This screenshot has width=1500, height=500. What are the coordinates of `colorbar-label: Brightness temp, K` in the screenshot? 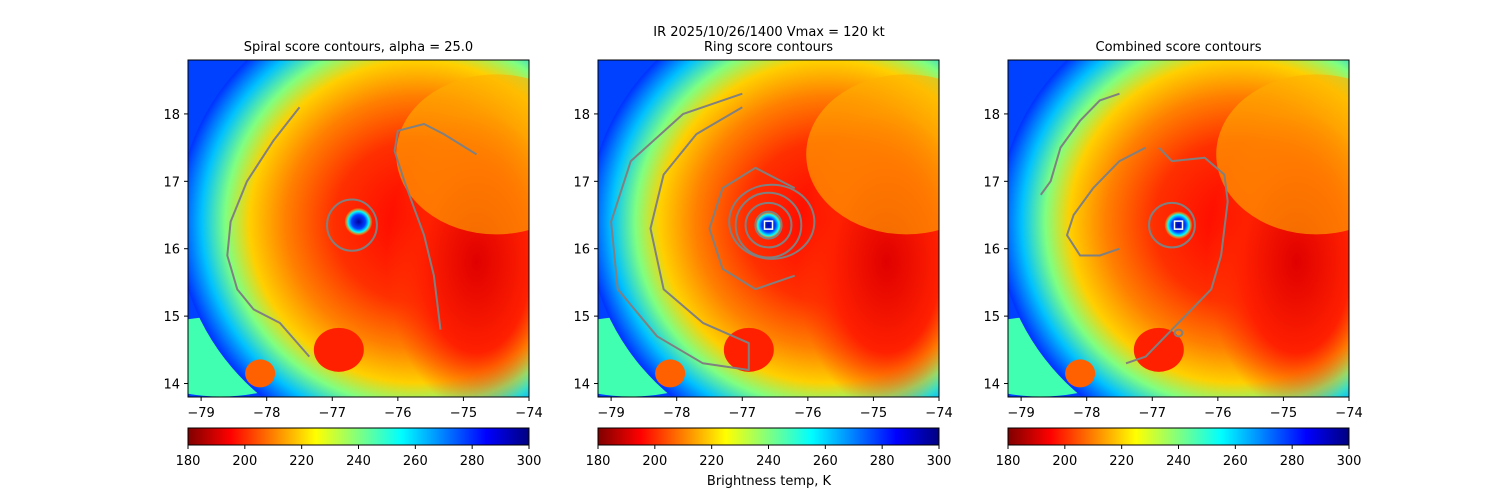 It's located at (769, 481).